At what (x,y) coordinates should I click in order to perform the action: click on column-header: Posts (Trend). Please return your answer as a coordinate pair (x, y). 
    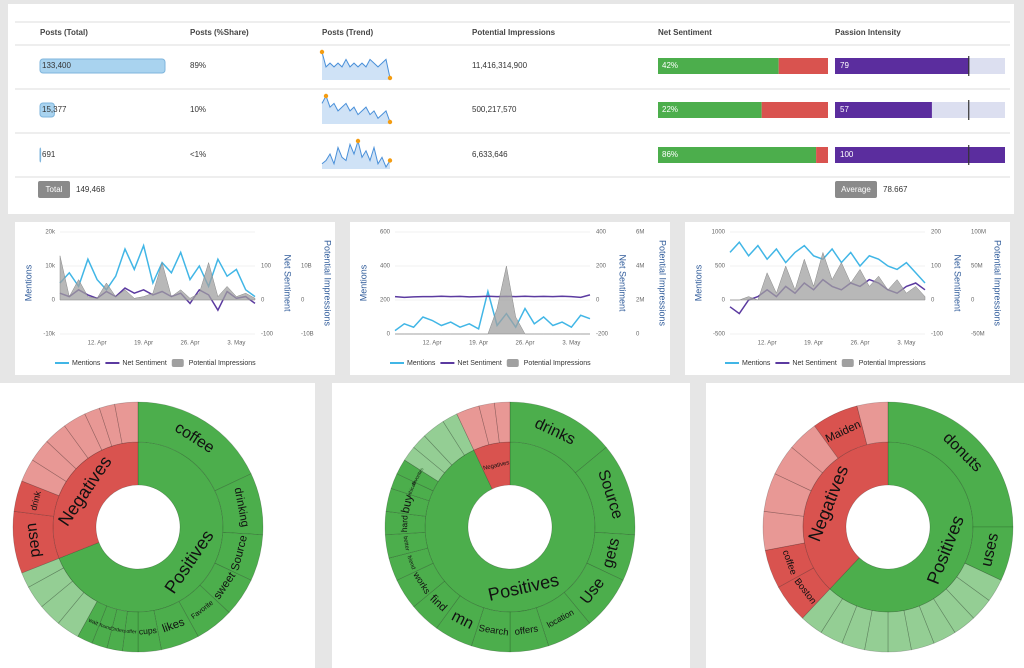
    Looking at the image, I should click on (347, 32).